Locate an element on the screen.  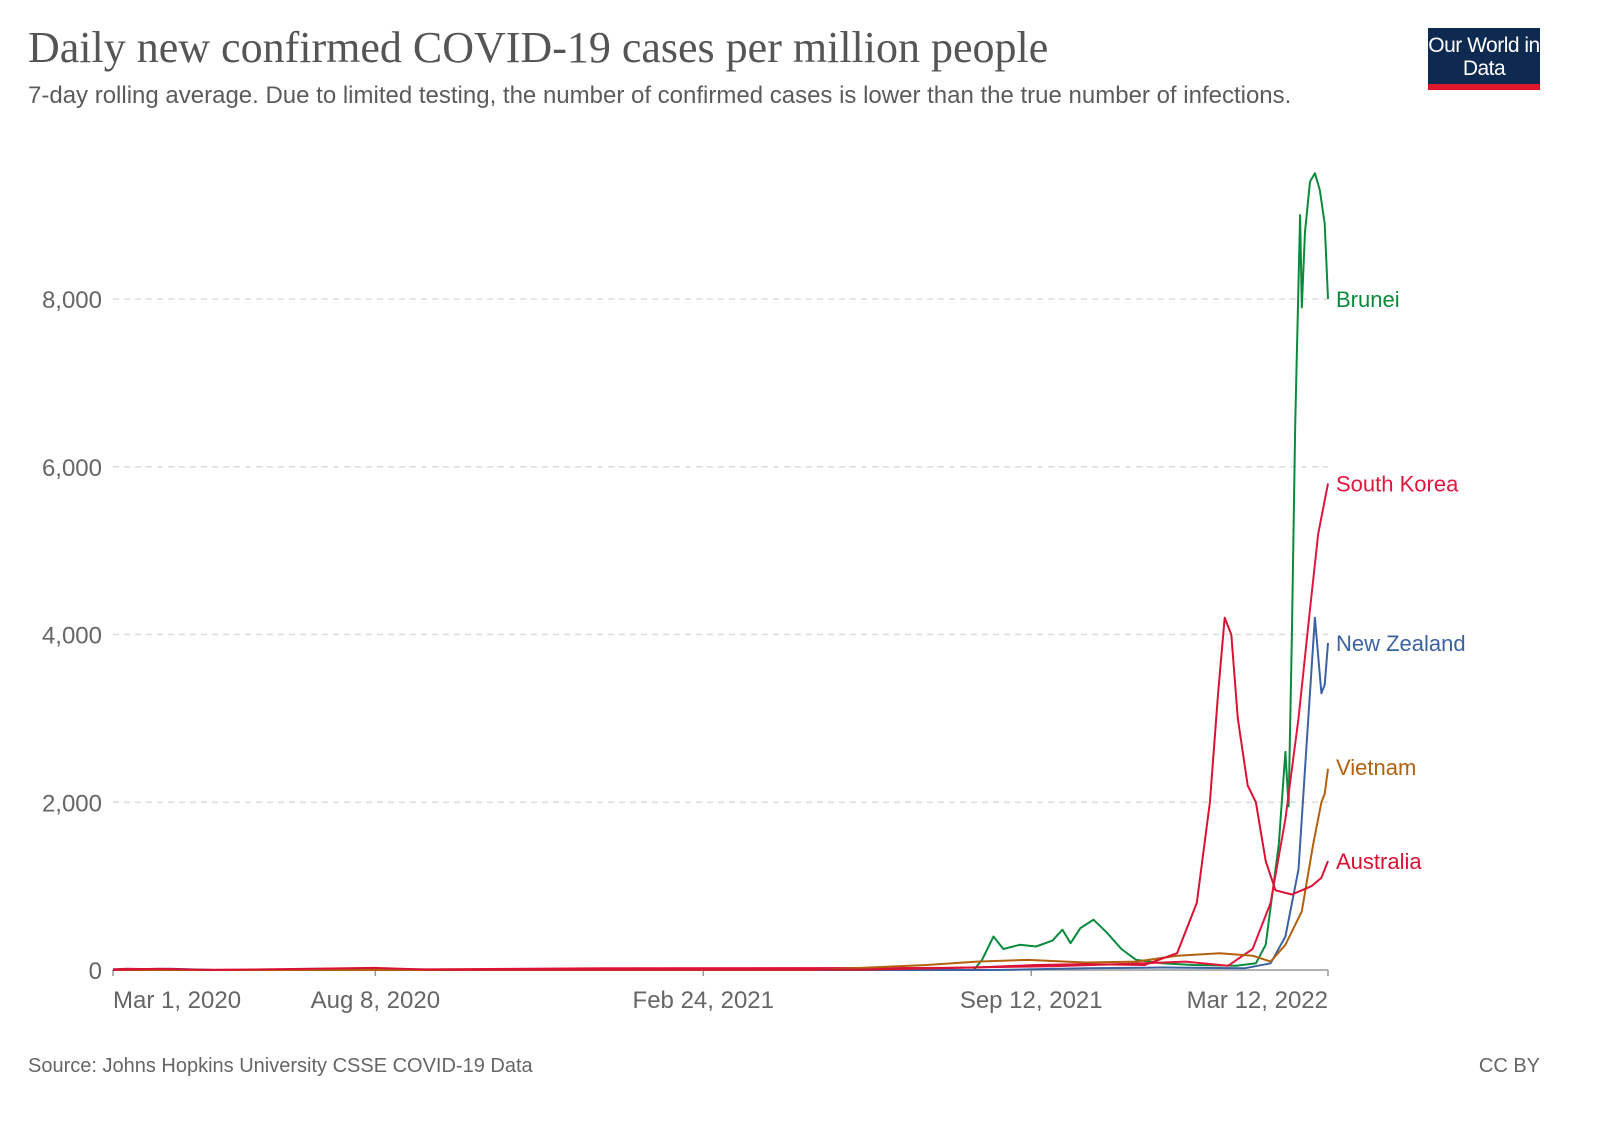
y-tick-label: 4,000 is located at coordinates (72, 636).